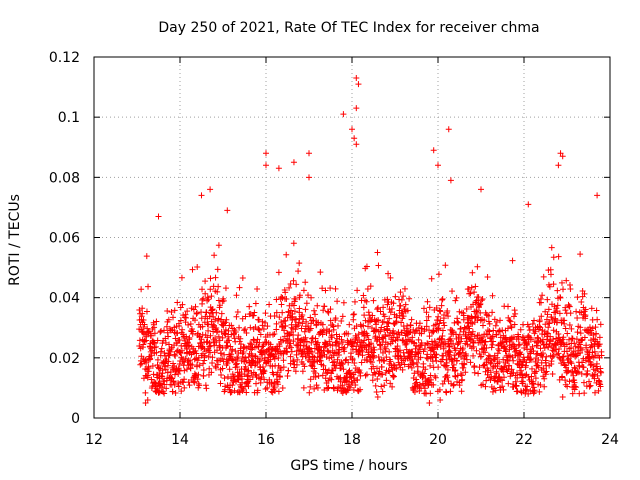 Image resolution: width=640 pixels, height=480 pixels. Describe the element at coordinates (610, 440) in the screenshot. I see `x-tick-label: 24` at that location.